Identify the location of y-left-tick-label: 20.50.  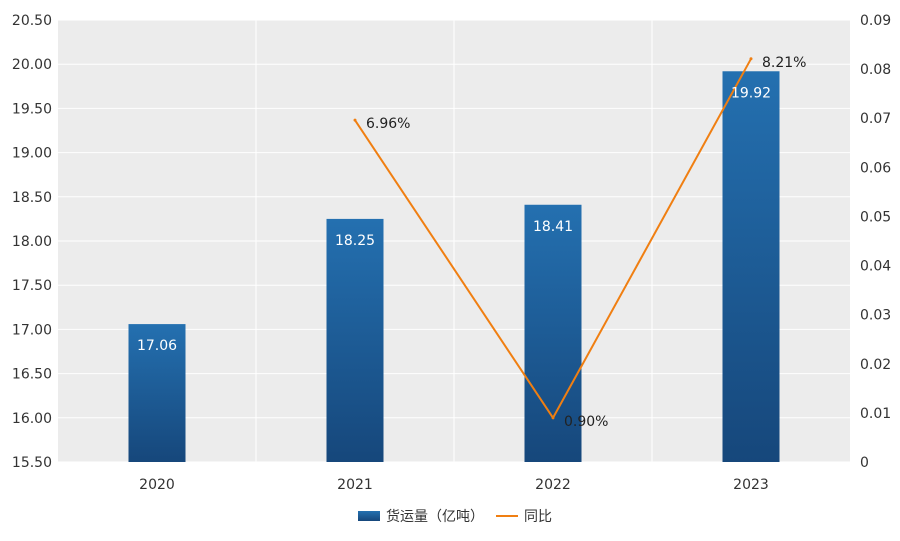
(32, 21).